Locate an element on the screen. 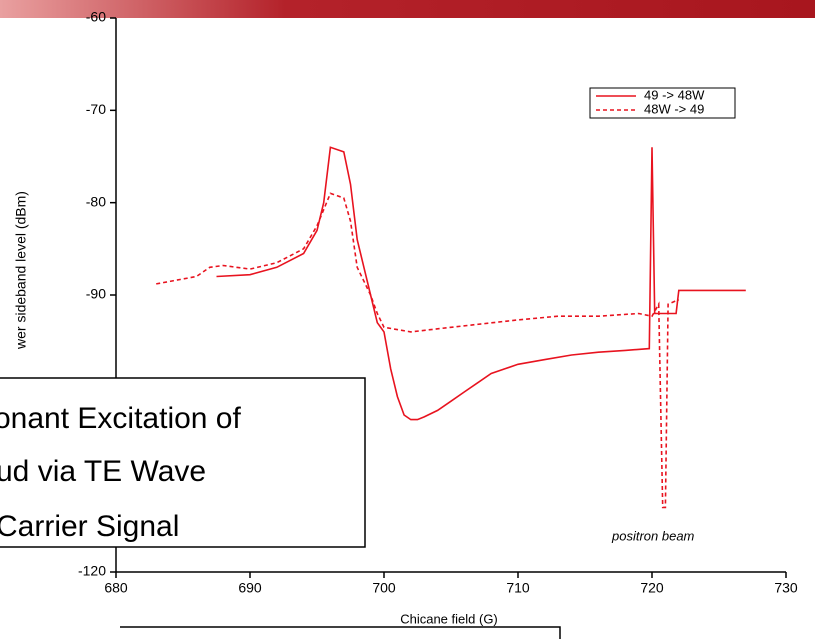 The height and width of the screenshot is (639, 815). x-axis-label: Chicane field (G) is located at coordinates (449, 618).